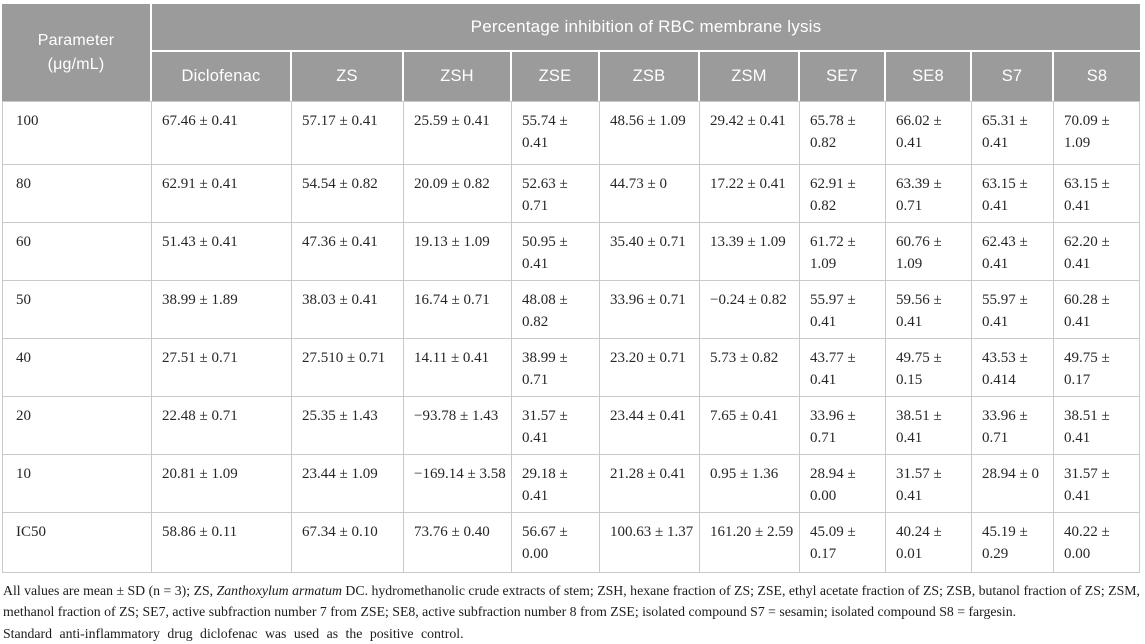 This screenshot has width=1145, height=644. Describe the element at coordinates (750, 252) in the screenshot. I see `value-cell: 13.39 ± 1.09` at that location.